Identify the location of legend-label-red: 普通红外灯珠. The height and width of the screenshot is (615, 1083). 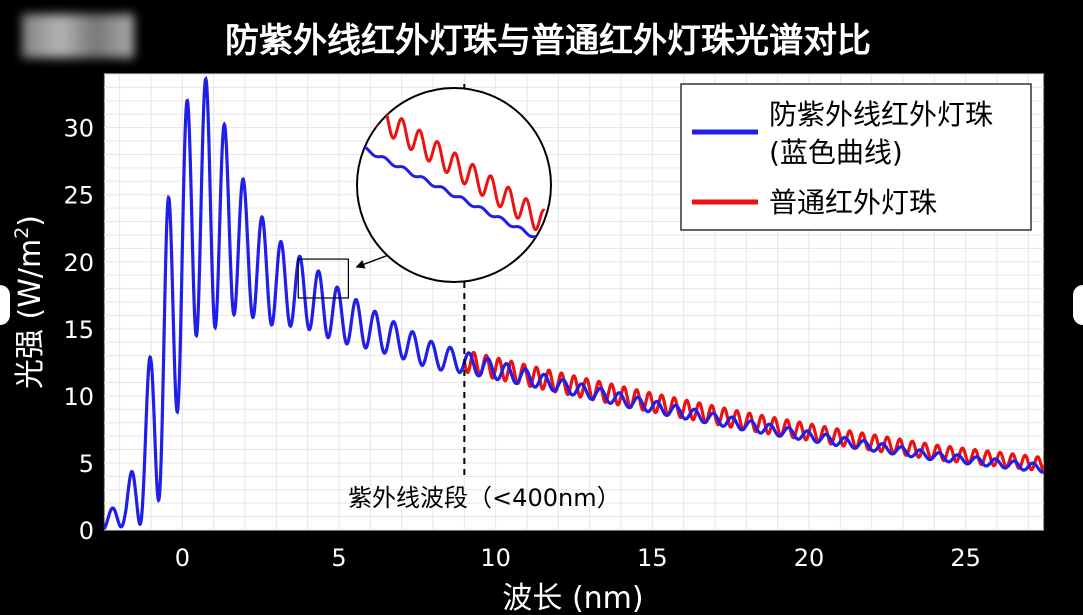
(853, 202).